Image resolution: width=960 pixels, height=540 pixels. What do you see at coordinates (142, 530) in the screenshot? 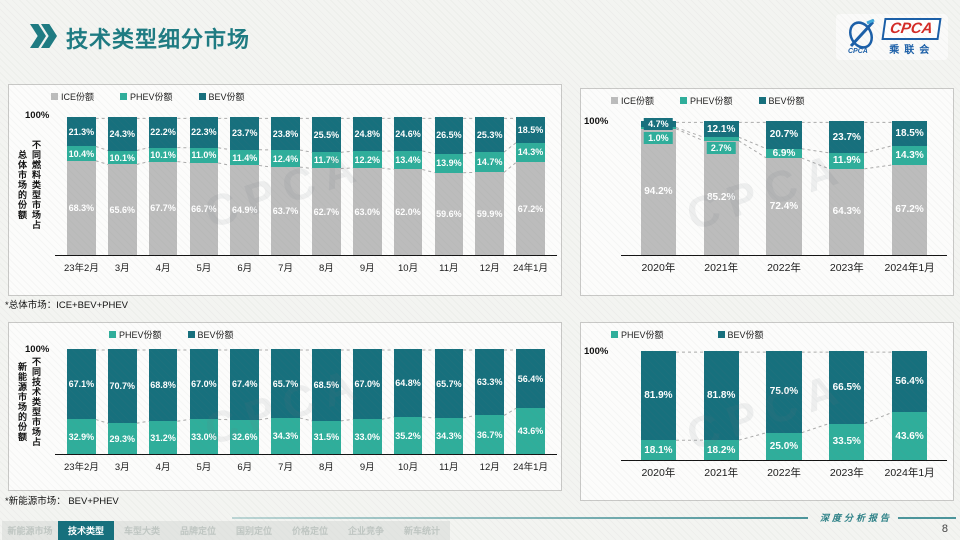
I see `footer-tab-2: 车型大类` at bounding box center [142, 530].